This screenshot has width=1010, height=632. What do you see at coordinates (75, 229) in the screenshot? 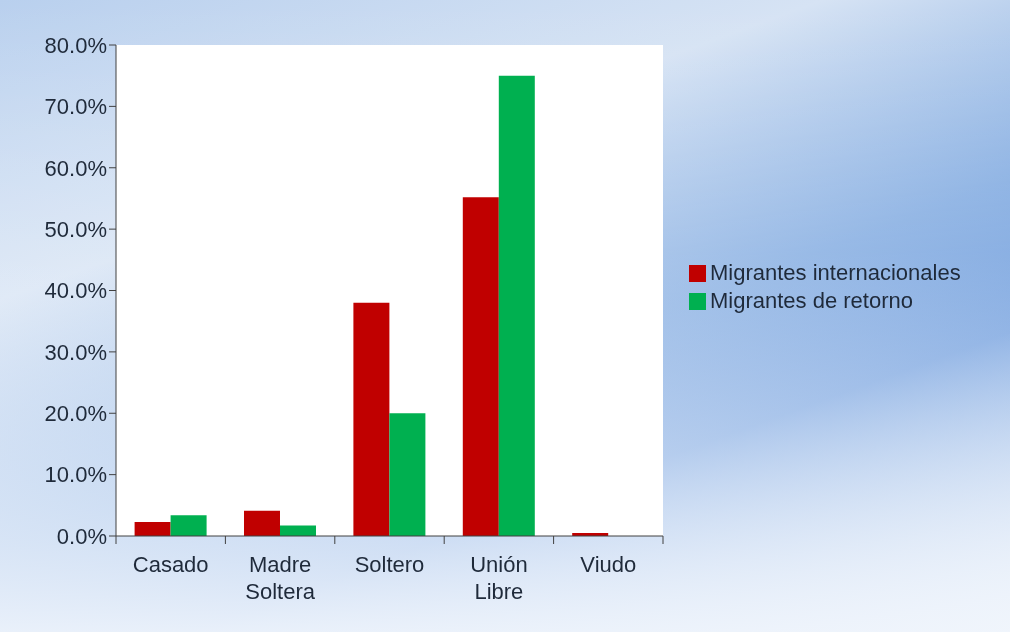
I see `y-tick-label: 50.0%` at bounding box center [75, 229].